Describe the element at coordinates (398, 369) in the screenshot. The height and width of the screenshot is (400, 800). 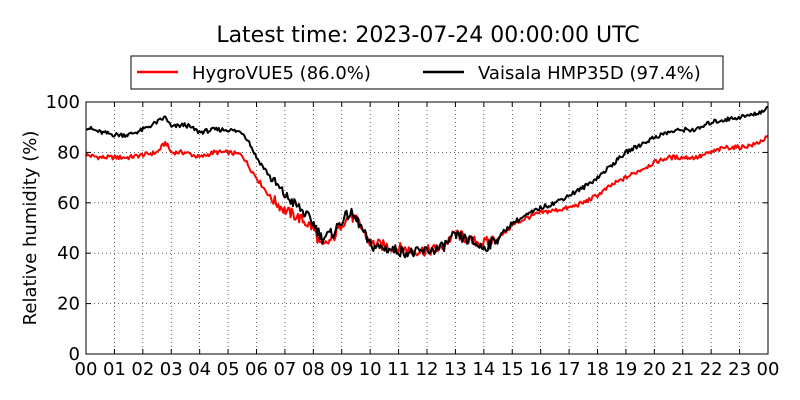
I see `x-tick-label: 11` at that location.